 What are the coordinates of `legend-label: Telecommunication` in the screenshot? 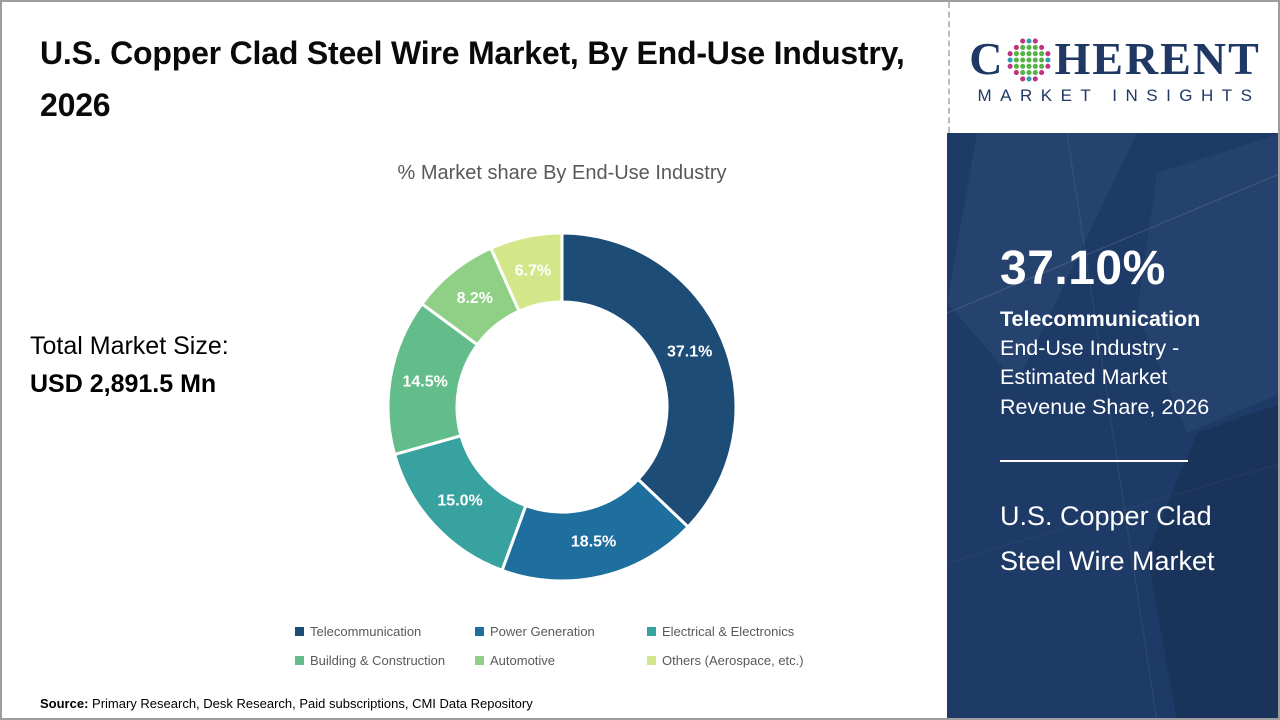 It's located at (366, 631).